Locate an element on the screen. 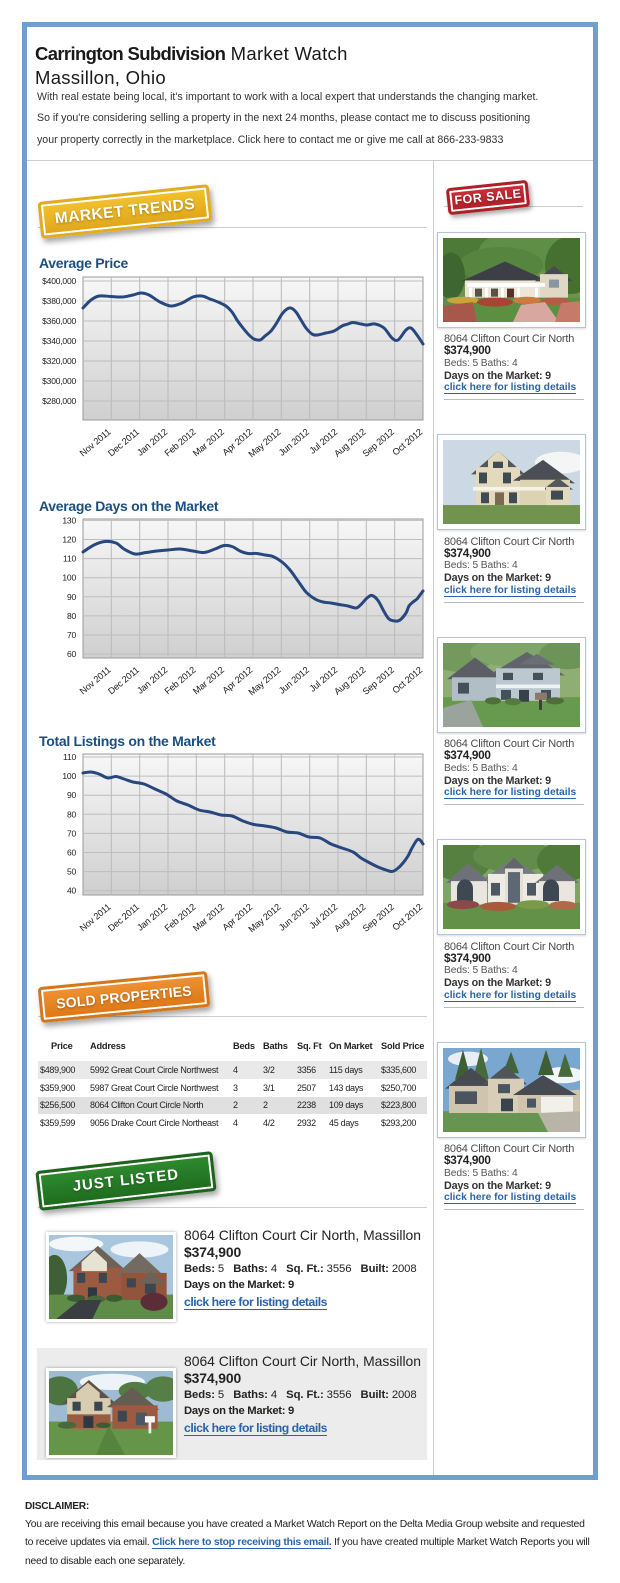 This screenshot has height=1583, width=620. svg-text: $380,000 is located at coordinates (59, 301).